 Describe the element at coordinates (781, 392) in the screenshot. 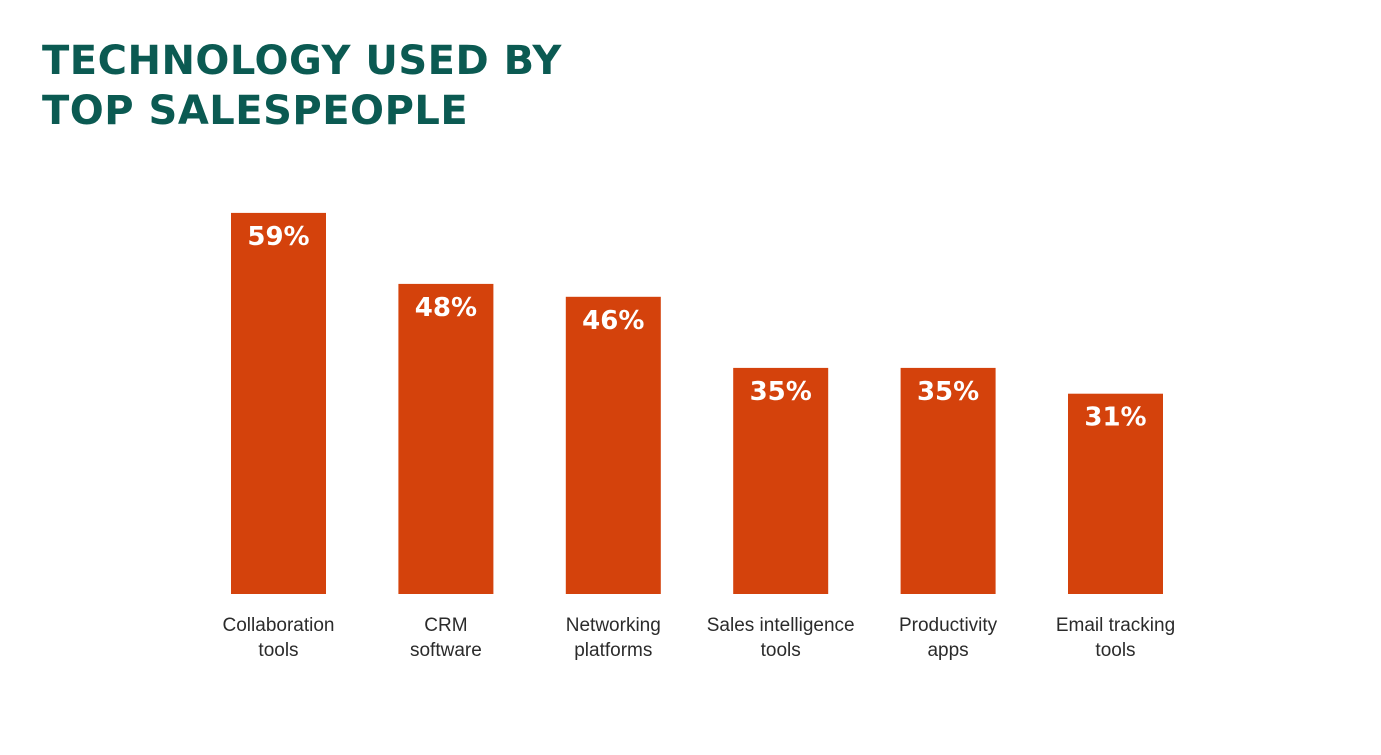

I see `bar-value-label-4: 35%` at that location.